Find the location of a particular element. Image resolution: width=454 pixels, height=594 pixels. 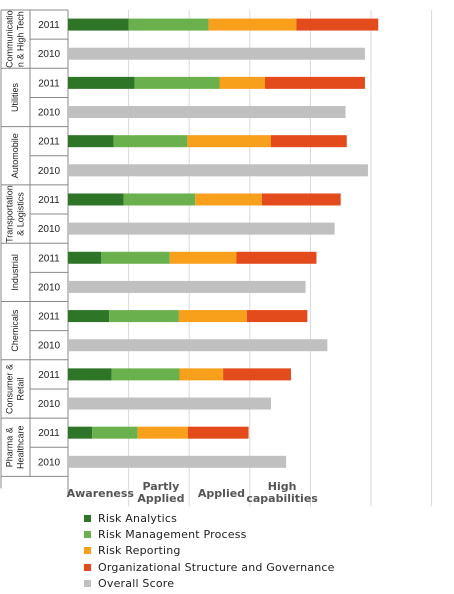

category-label-line: n & High Tech is located at coordinates (21, 39).